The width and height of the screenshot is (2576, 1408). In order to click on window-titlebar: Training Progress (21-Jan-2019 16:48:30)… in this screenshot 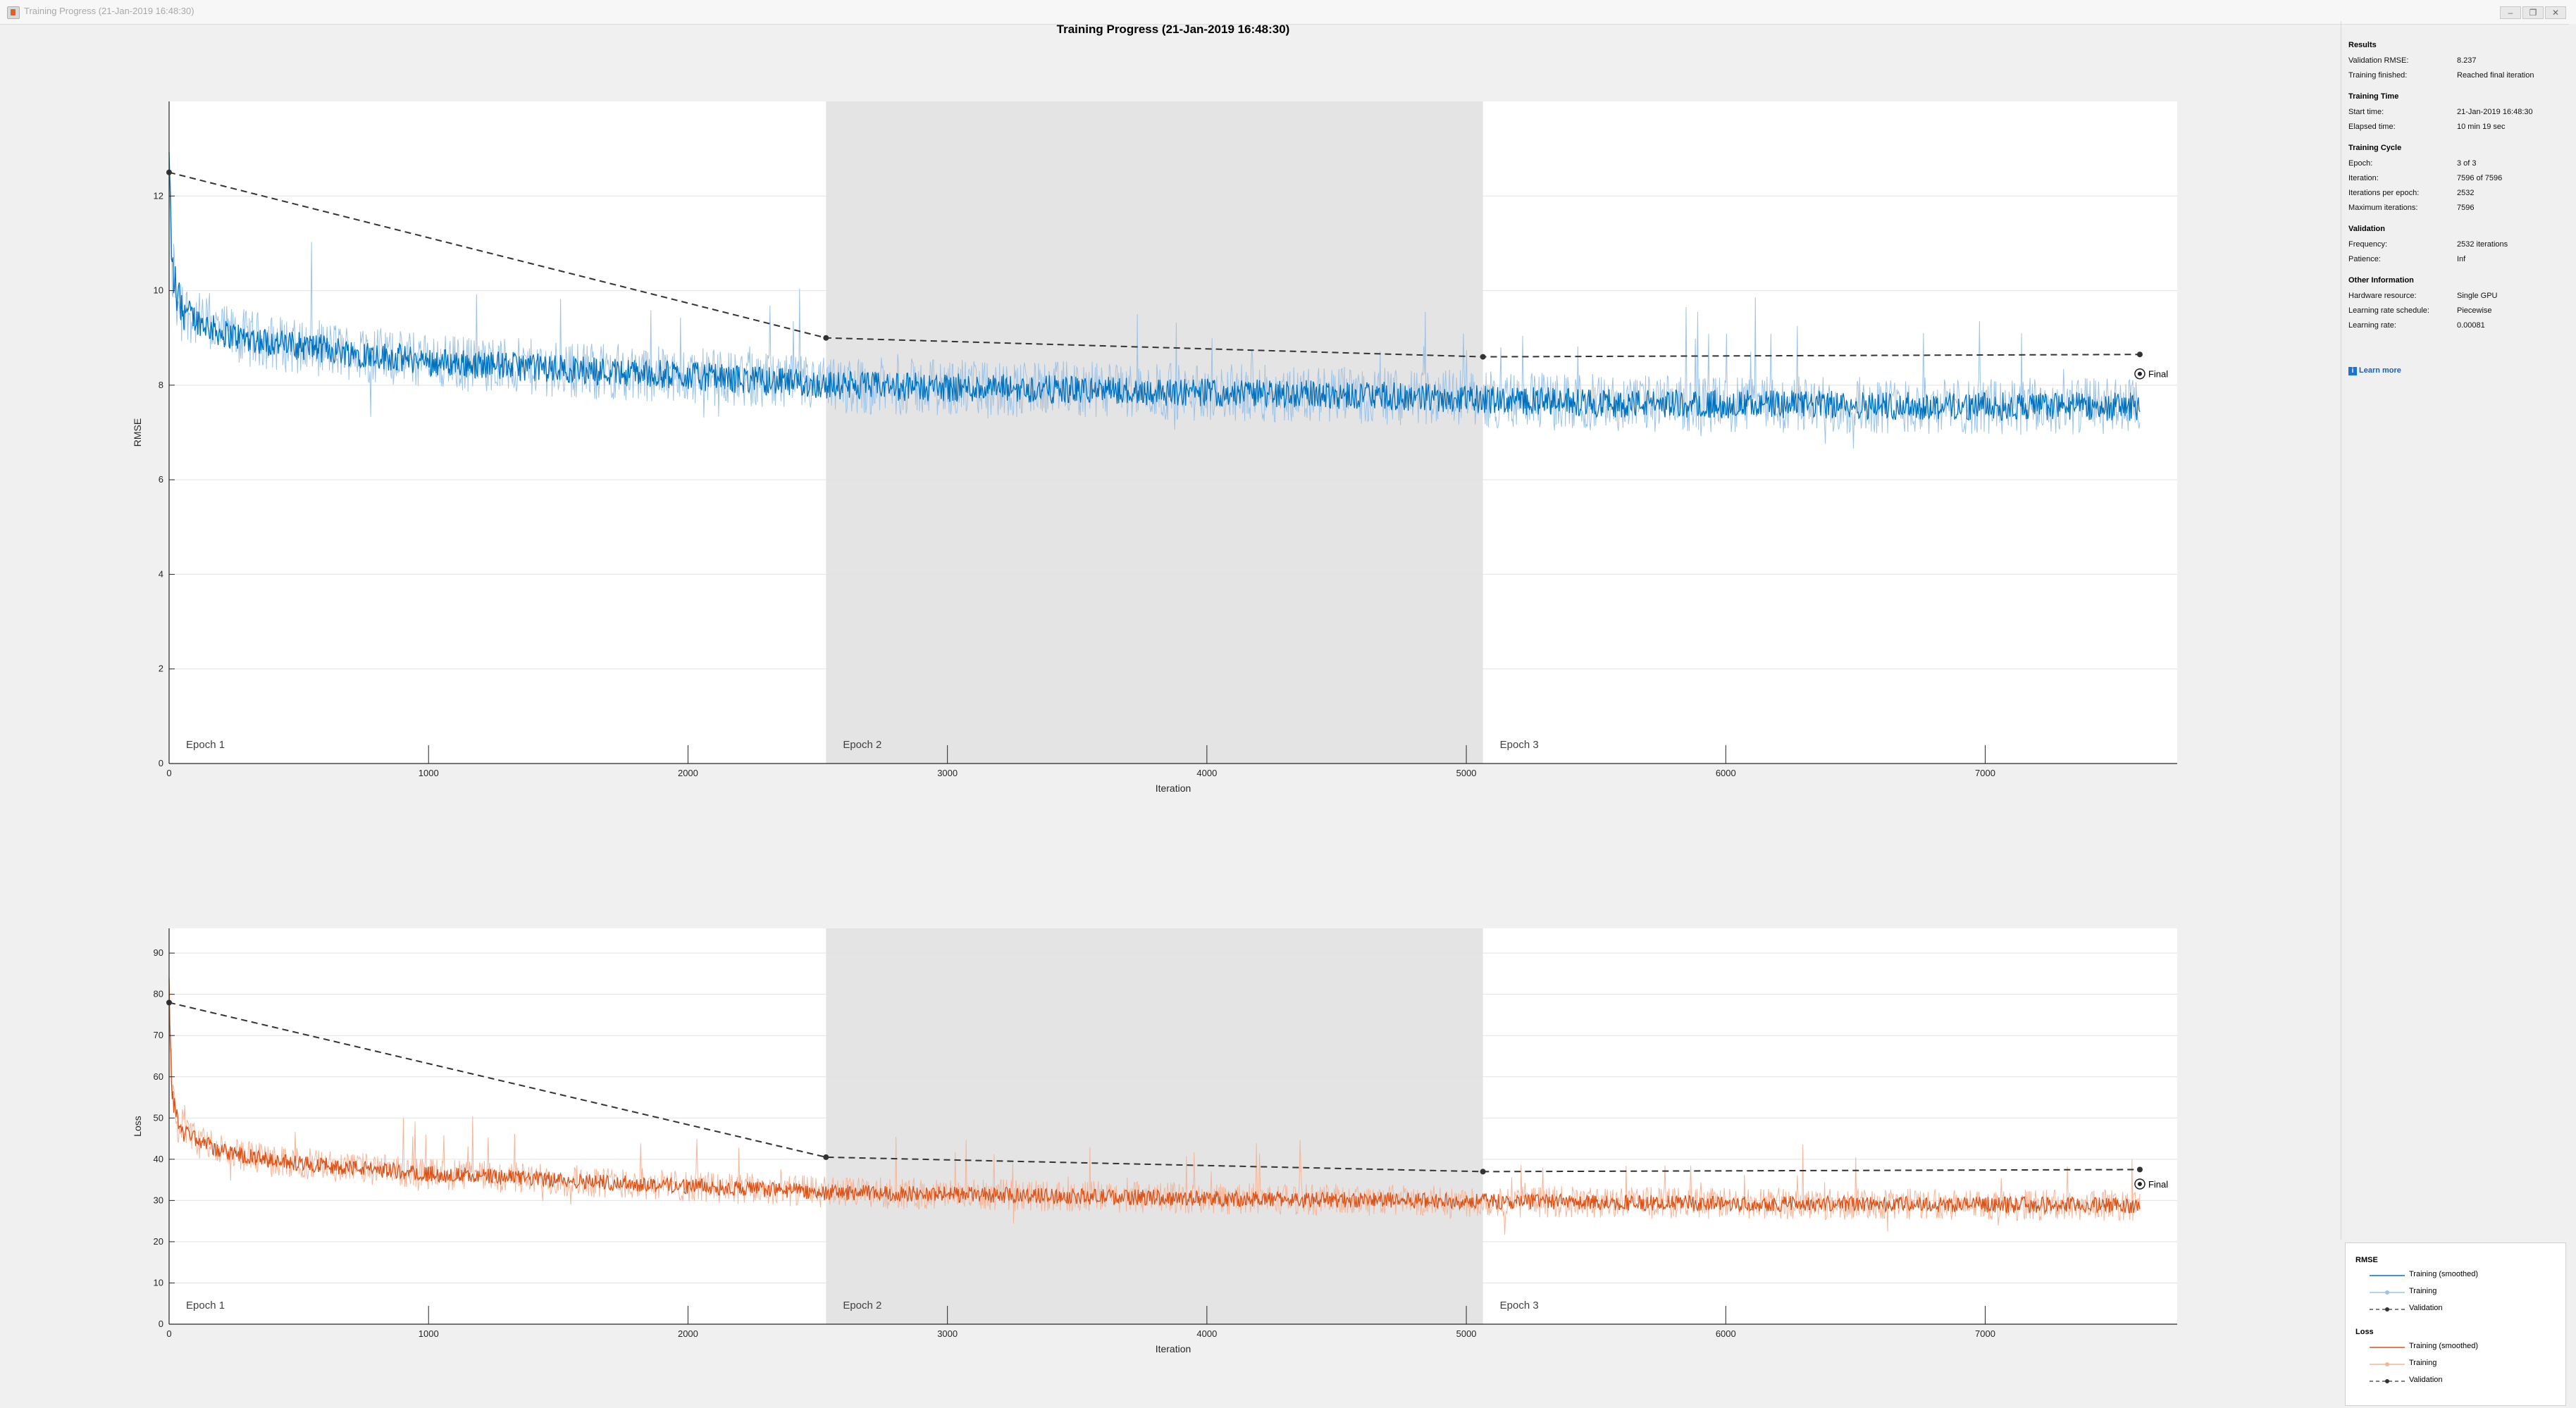, I will do `click(1288, 12)`.